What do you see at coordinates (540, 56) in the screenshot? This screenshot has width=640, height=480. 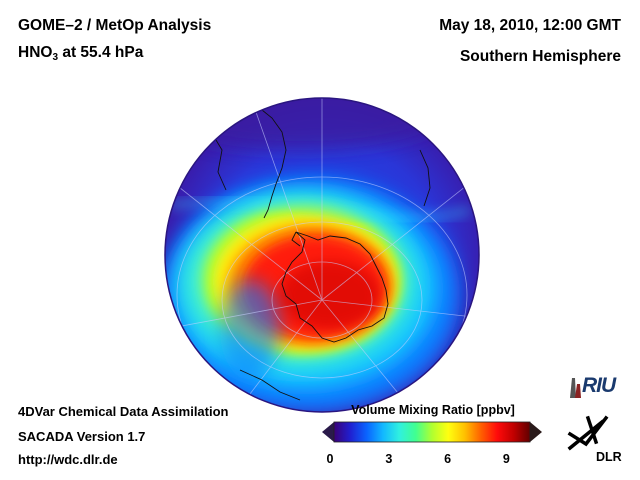 I see `map-region: Southern Hemisphere` at bounding box center [540, 56].